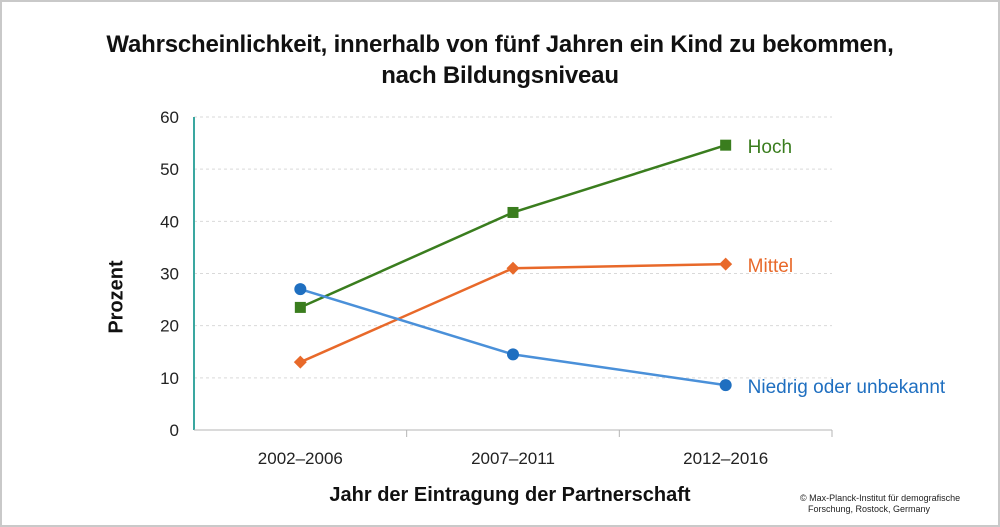 The width and height of the screenshot is (1000, 527). Describe the element at coordinates (847, 387) in the screenshot. I see `series-label-niedrig-oder-unbekannt: Niedrig oder unbekannt` at that location.